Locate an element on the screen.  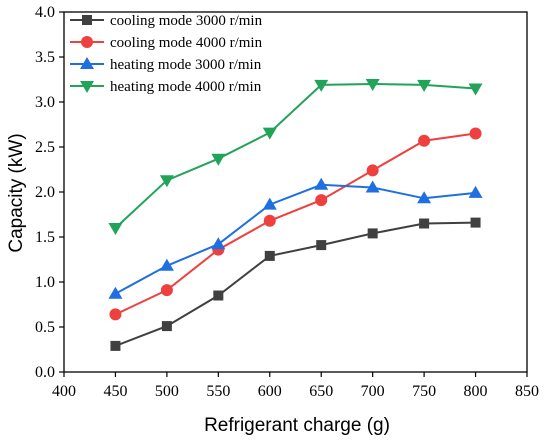
legend-label: heating mode 4000 r/min is located at coordinates (186, 87).